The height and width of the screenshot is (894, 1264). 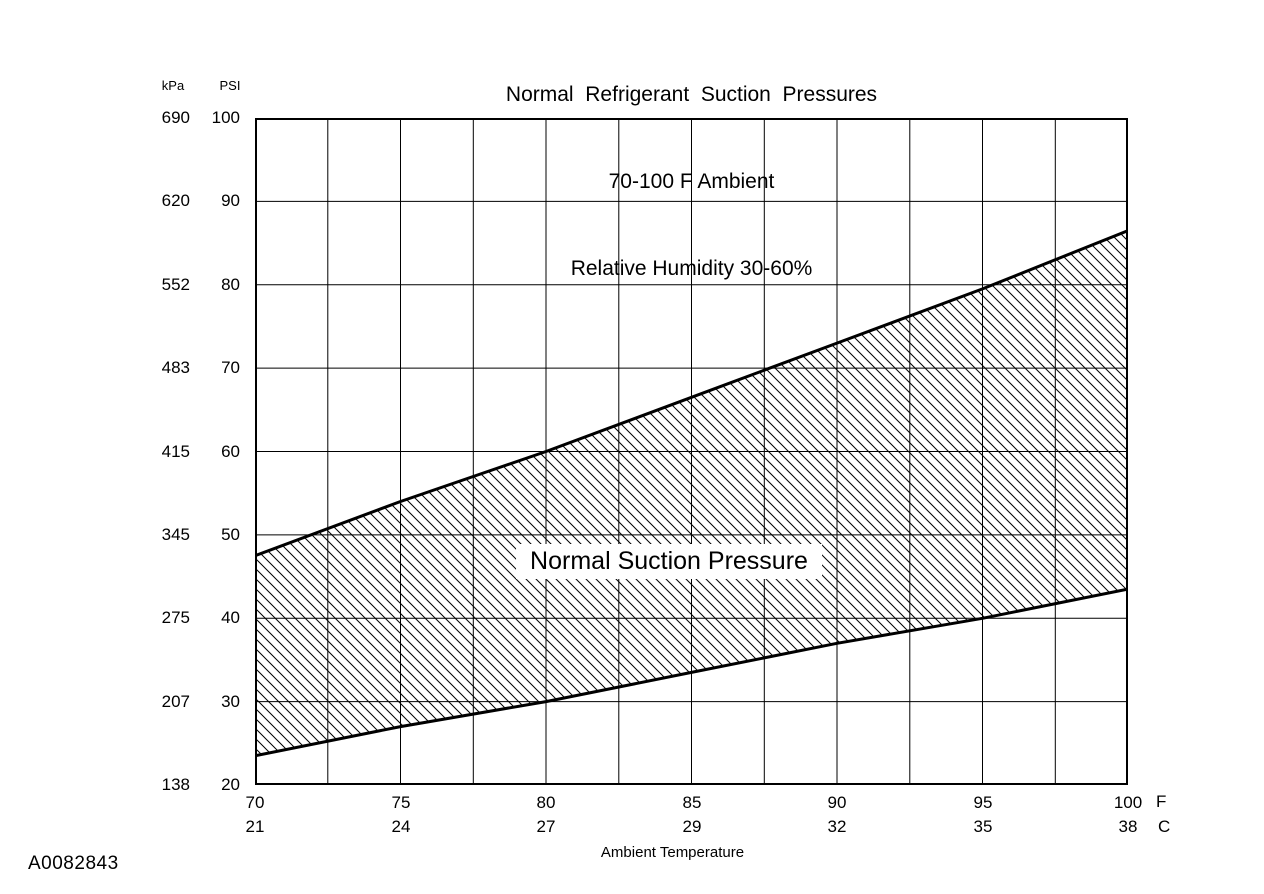 I want to click on x-tick-c: 35, so click(x=983, y=826).